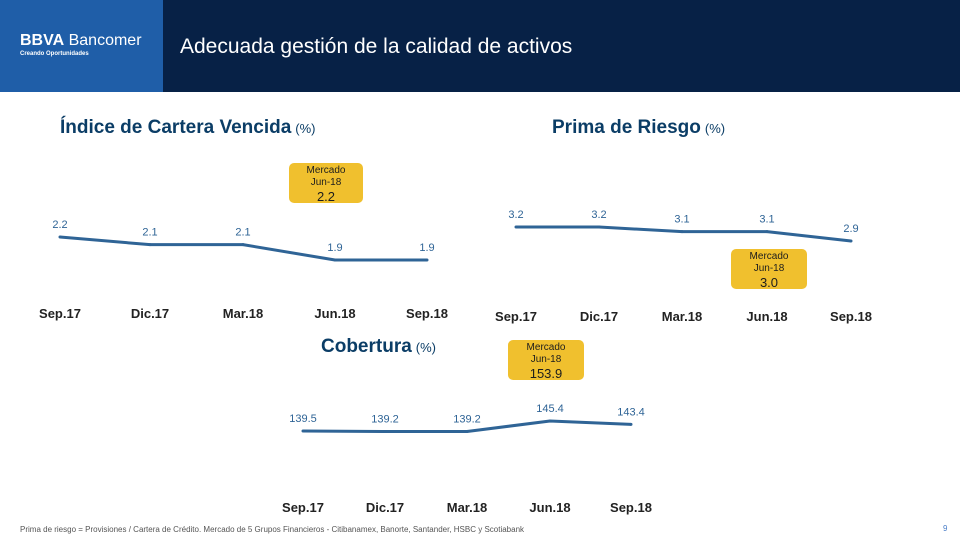  What do you see at coordinates (54, 54) in the screenshot?
I see `logo-tagline: Creando Oportunidades` at bounding box center [54, 54].